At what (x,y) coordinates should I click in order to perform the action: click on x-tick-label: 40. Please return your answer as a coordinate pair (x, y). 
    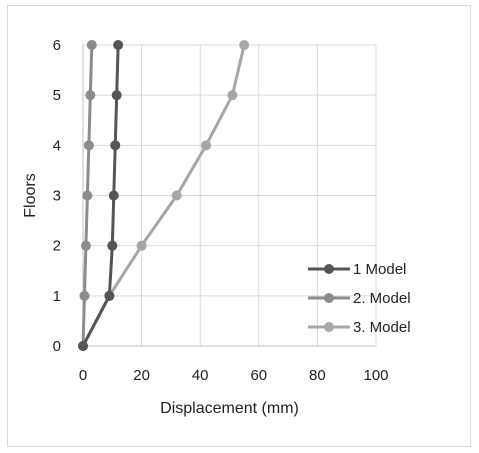
    Looking at the image, I should click on (200, 375).